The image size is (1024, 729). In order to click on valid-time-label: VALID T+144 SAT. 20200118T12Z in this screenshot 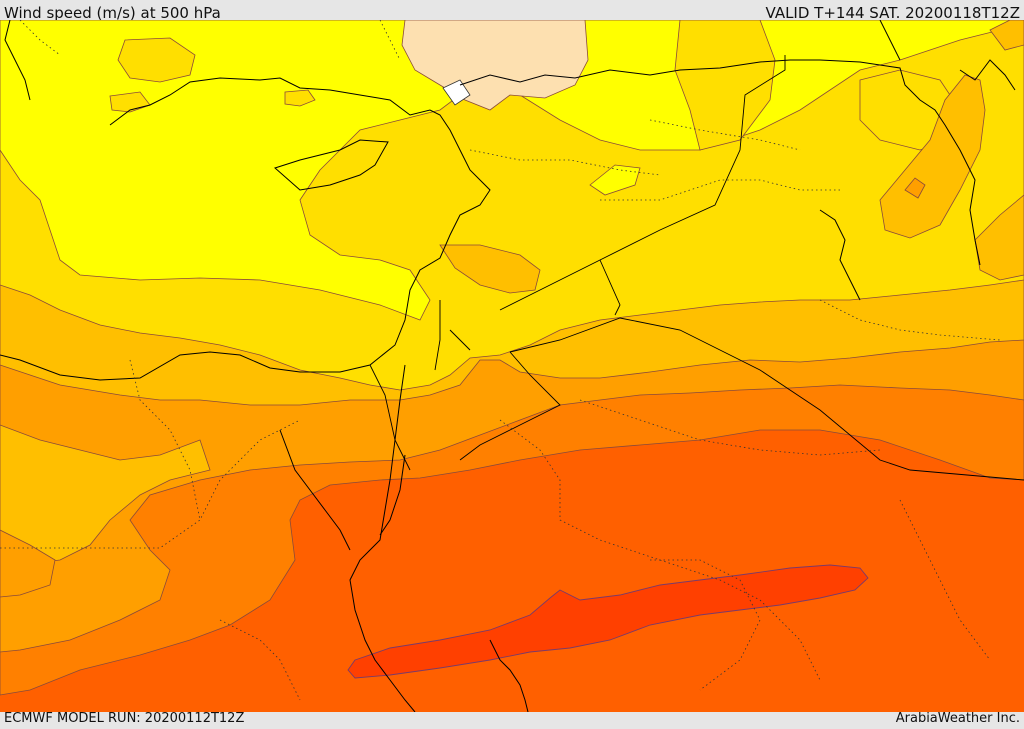, I will do `click(892, 13)`.